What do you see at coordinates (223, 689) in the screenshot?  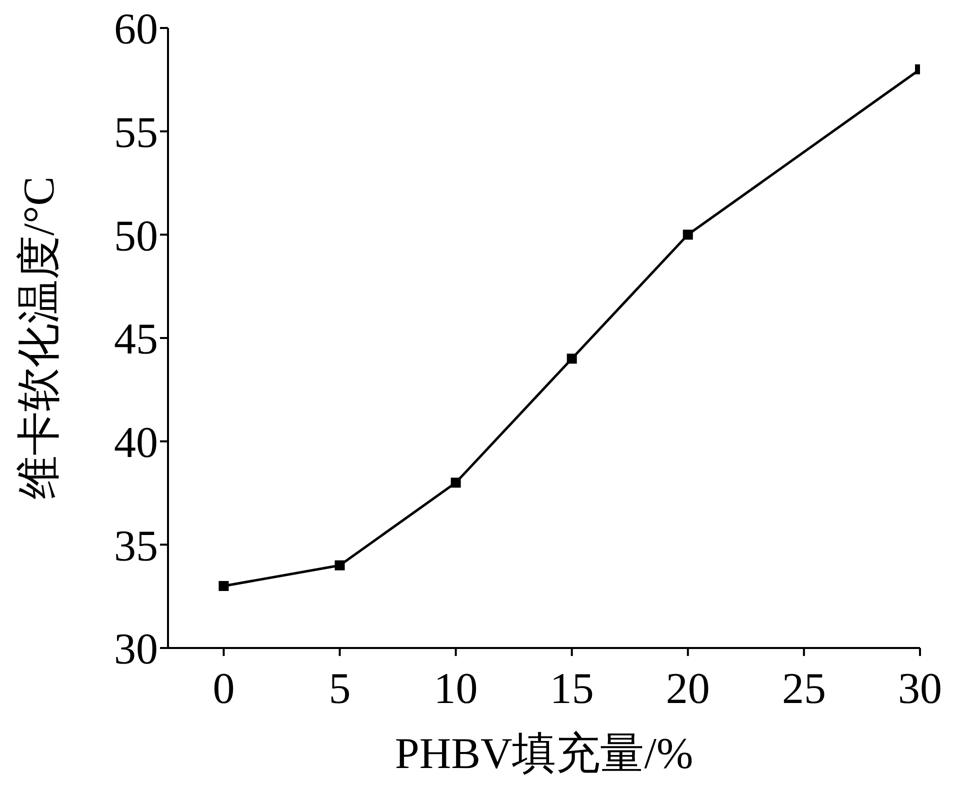 I see `x-tick-label: 0` at bounding box center [223, 689].